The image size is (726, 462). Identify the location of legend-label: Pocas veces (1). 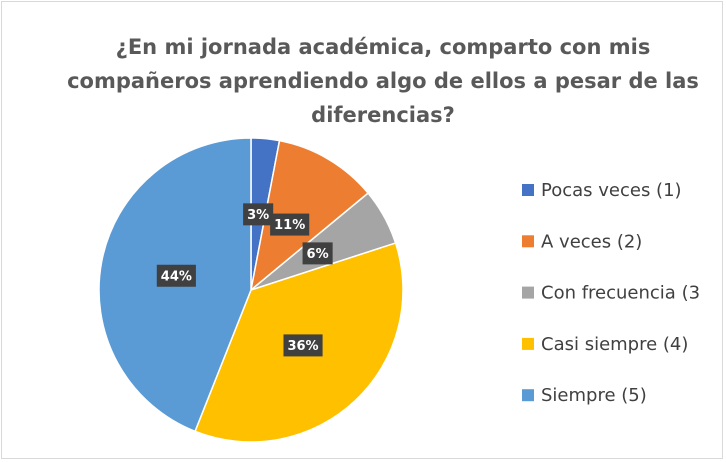
(611, 190).